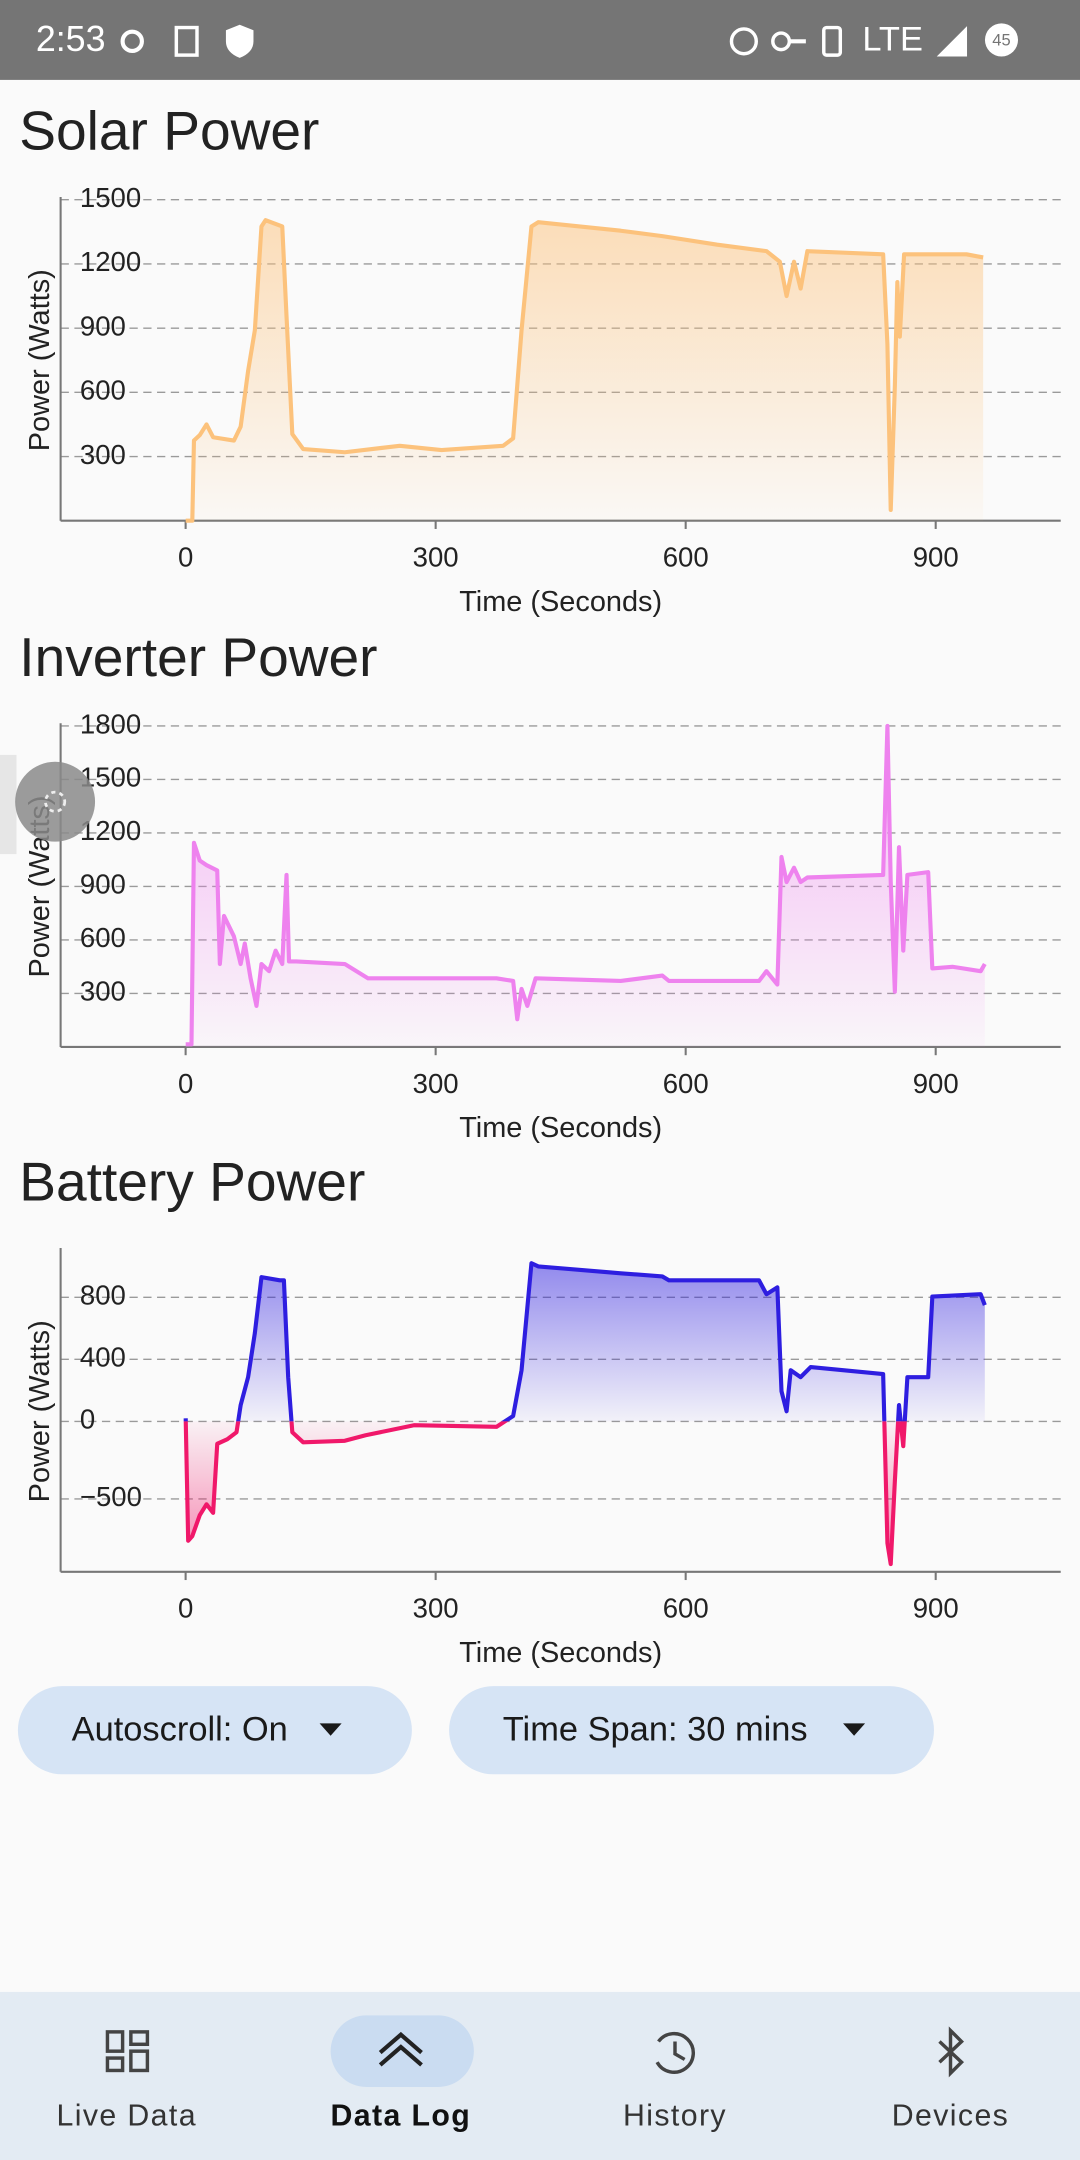 The height and width of the screenshot is (2160, 1080). I want to click on network-label: LTE, so click(892, 39).